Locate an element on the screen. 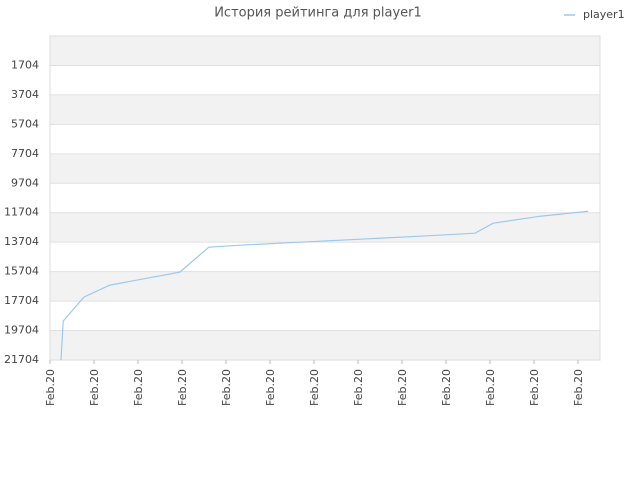 The height and width of the screenshot is (480, 640). y-tick-label: 19704 is located at coordinates (21, 330).